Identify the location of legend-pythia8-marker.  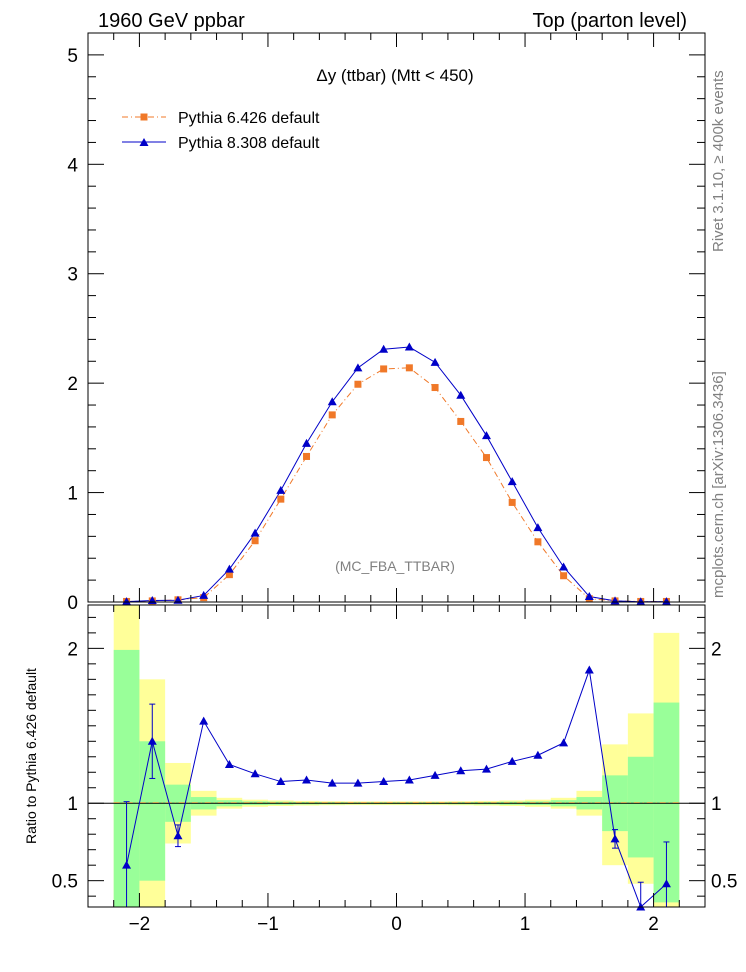
(144, 142).